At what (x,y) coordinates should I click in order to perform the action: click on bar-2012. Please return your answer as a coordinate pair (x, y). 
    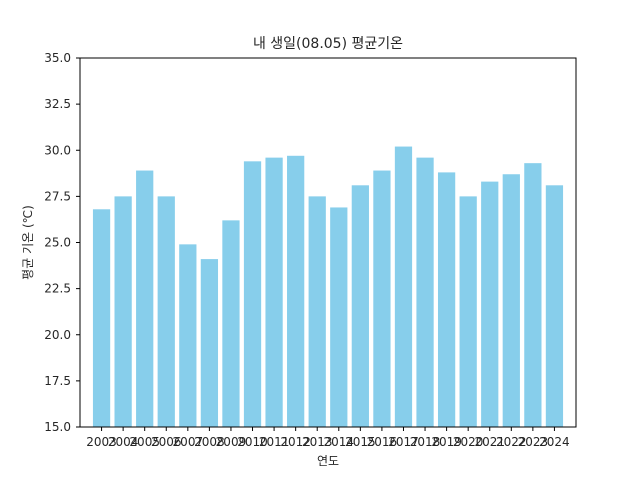
    Looking at the image, I should click on (296, 291).